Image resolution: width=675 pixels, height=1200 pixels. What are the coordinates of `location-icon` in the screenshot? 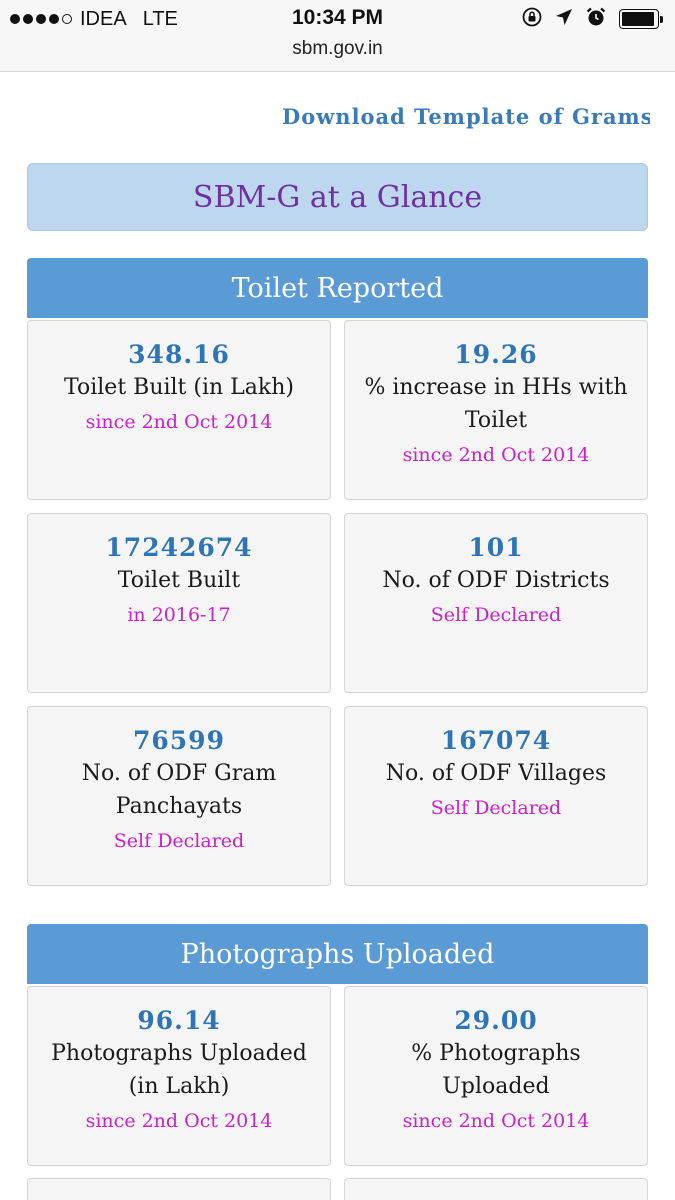 It's located at (564, 19).